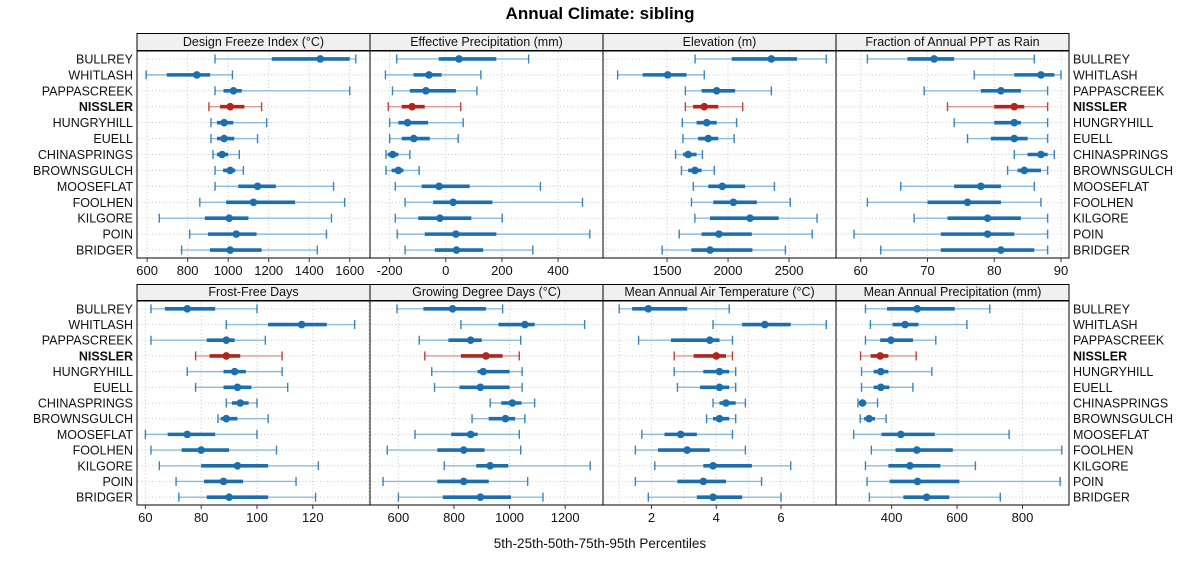 This screenshot has width=1200, height=575. I want to click on x-tick-label: 2500, so click(789, 270).